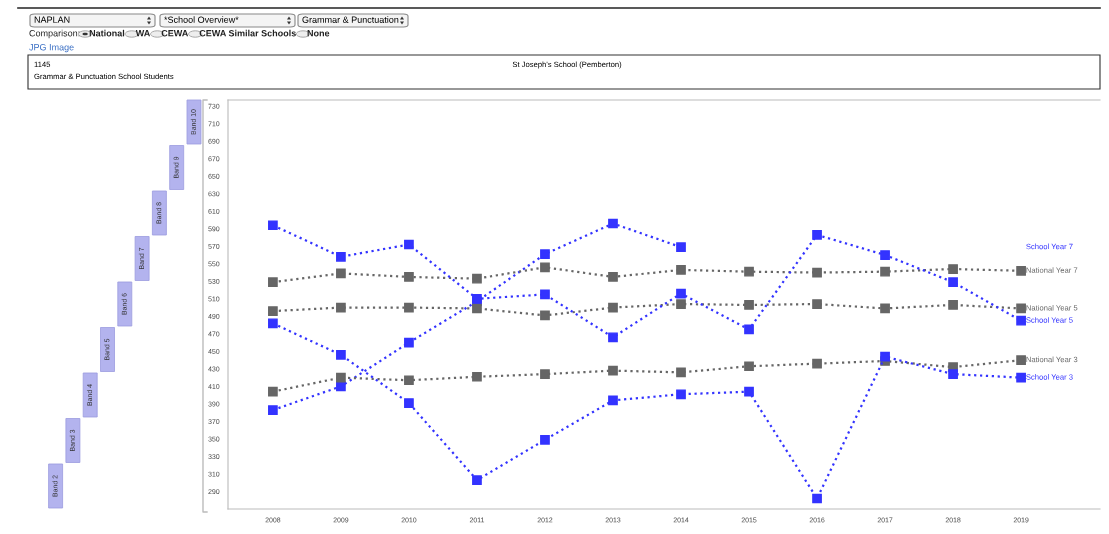  Describe the element at coordinates (247, 33) in the screenshot. I see `text: CEWA Similar Schools` at that location.